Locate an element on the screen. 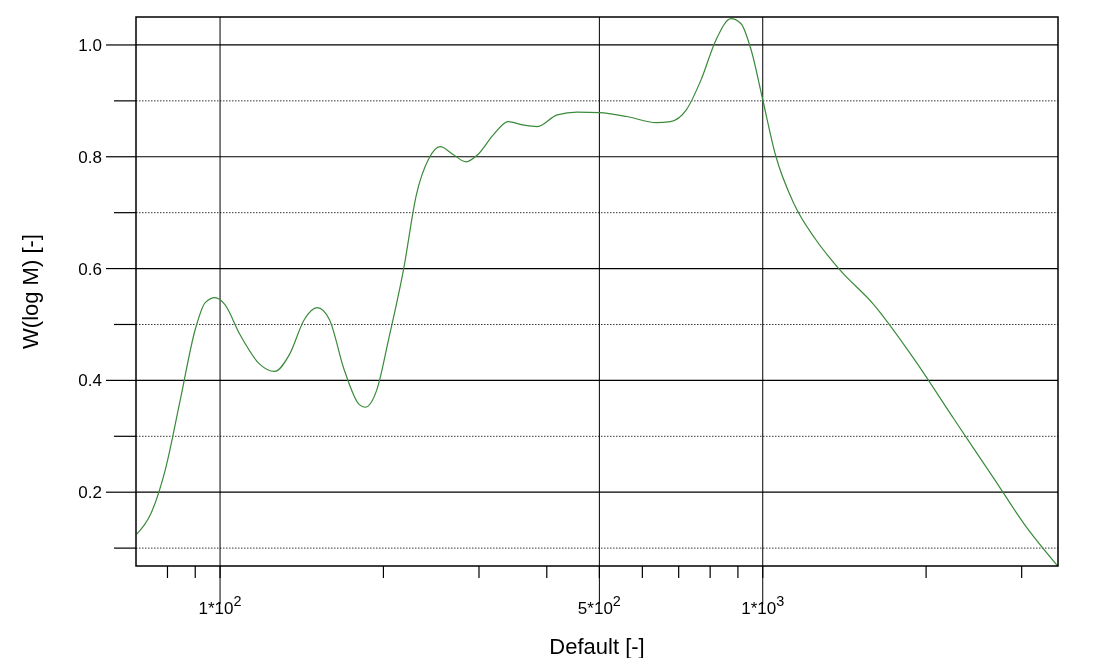  y-tick-label: 0.4 is located at coordinates (90, 381).